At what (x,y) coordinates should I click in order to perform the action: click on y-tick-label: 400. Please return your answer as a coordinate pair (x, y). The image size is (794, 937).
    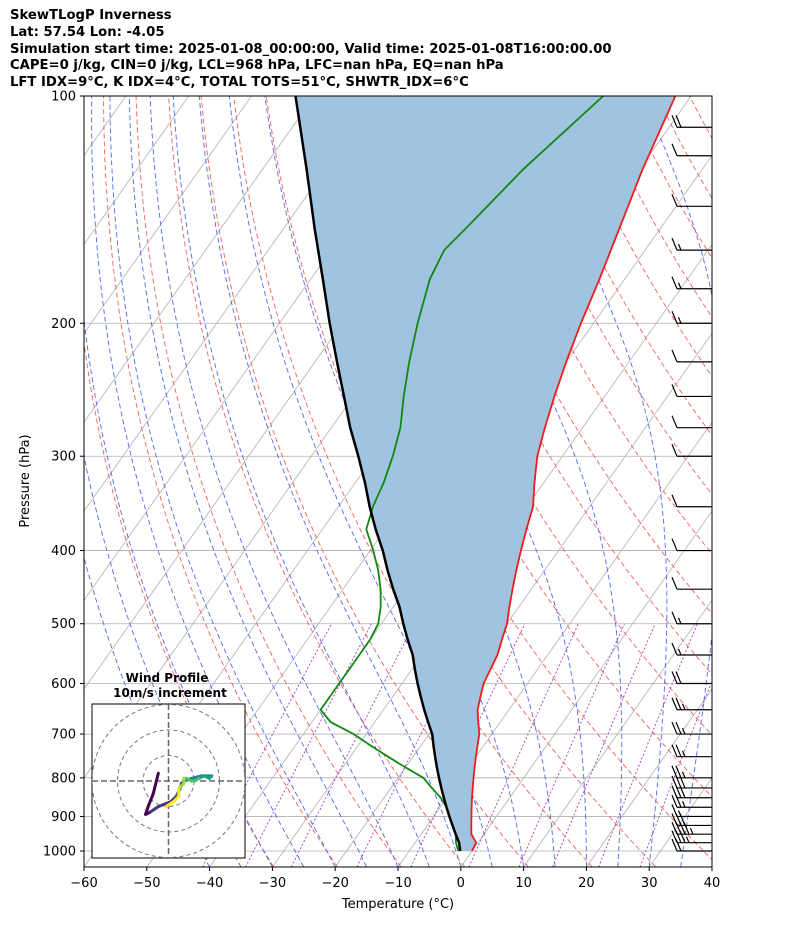
    Looking at the image, I should click on (63, 551).